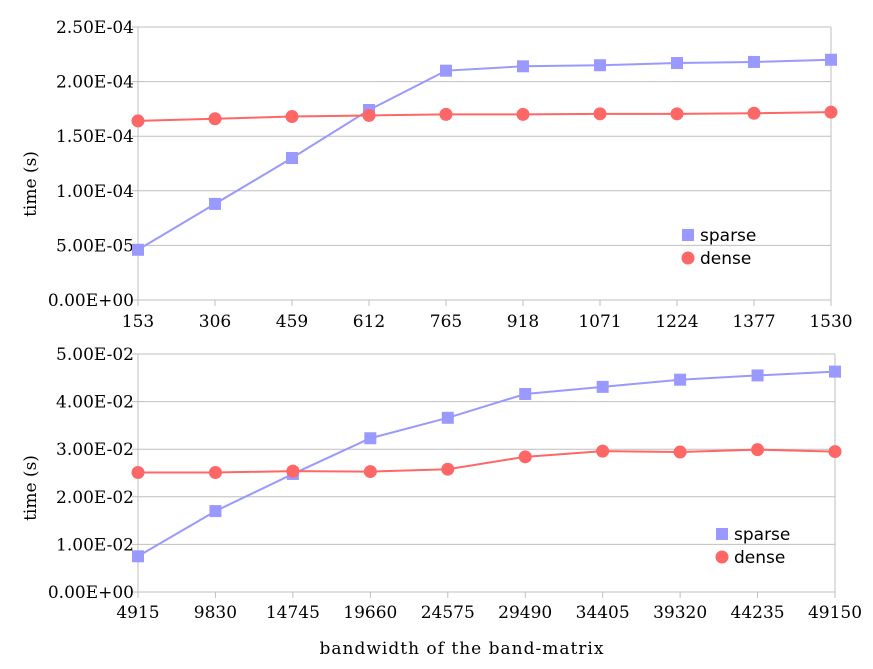 The image size is (873, 669). I want to click on y-tick-label: 1.50E-04, so click(95, 137).